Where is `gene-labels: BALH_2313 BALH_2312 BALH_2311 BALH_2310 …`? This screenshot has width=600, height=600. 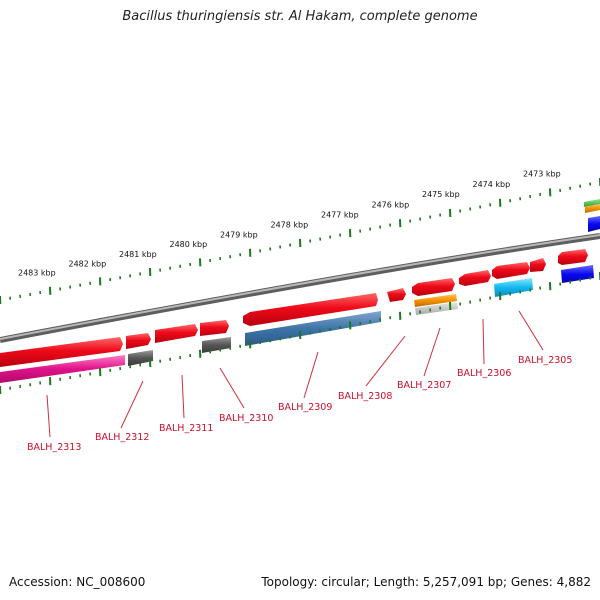
gene-labels: BALH_2313 BALH_2312 BALH_2311 BALH_2310 … is located at coordinates (299, 404).